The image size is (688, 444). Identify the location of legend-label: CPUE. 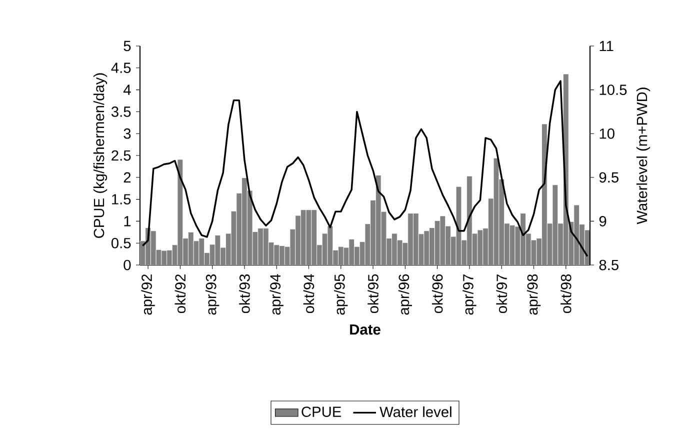
(322, 411).